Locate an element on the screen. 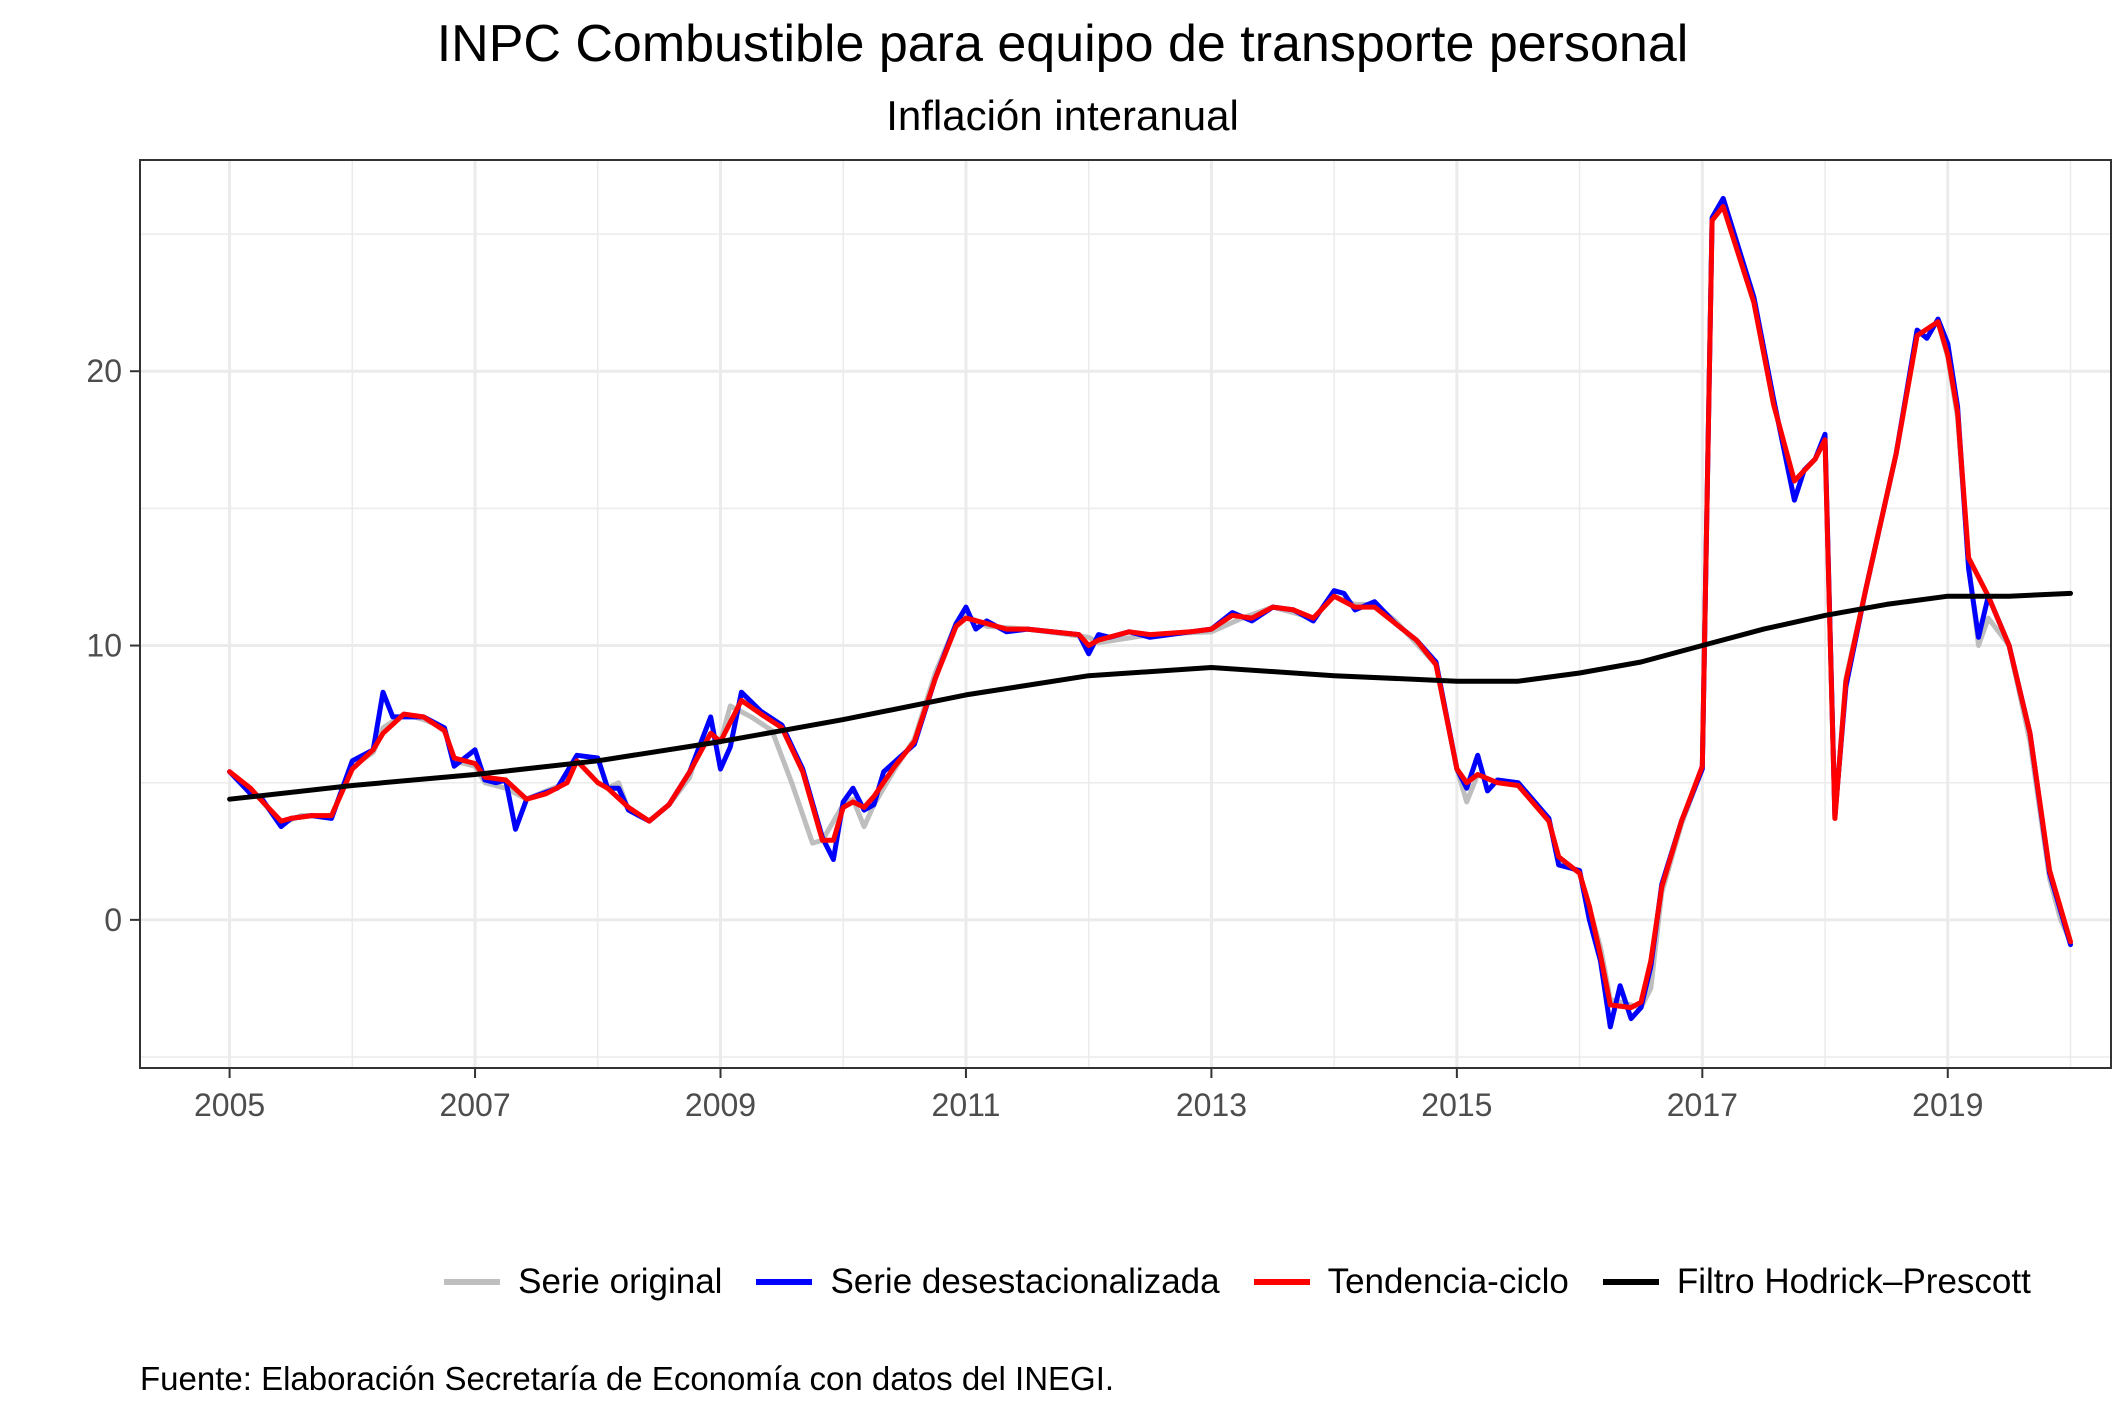 This screenshot has width=2125, height=1417. chart-subtitle: Inflación interanual is located at coordinates (1062, 115).